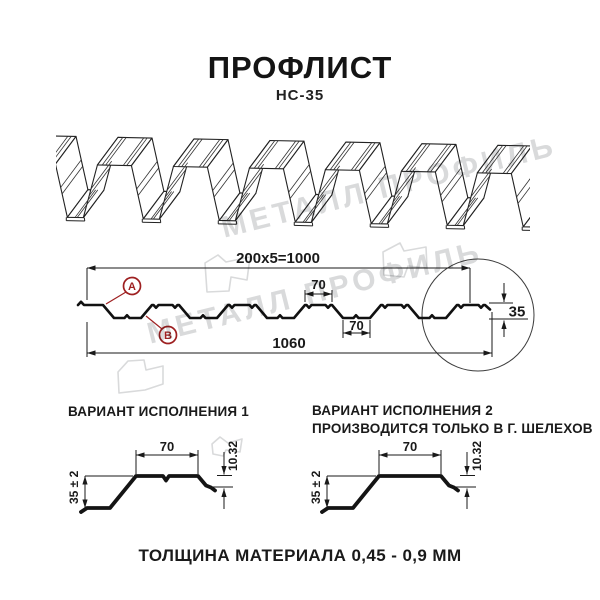  I want to click on variant-1-profile, so click(148, 494).